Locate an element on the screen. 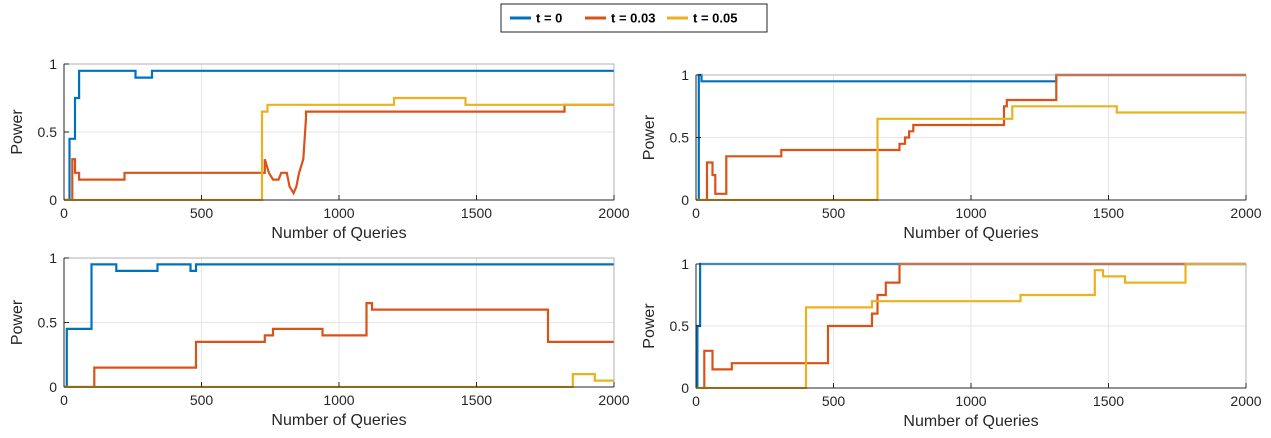 Image resolution: width=1271 pixels, height=438 pixels. legend-label-2: t = 0.05 is located at coordinates (715, 18).